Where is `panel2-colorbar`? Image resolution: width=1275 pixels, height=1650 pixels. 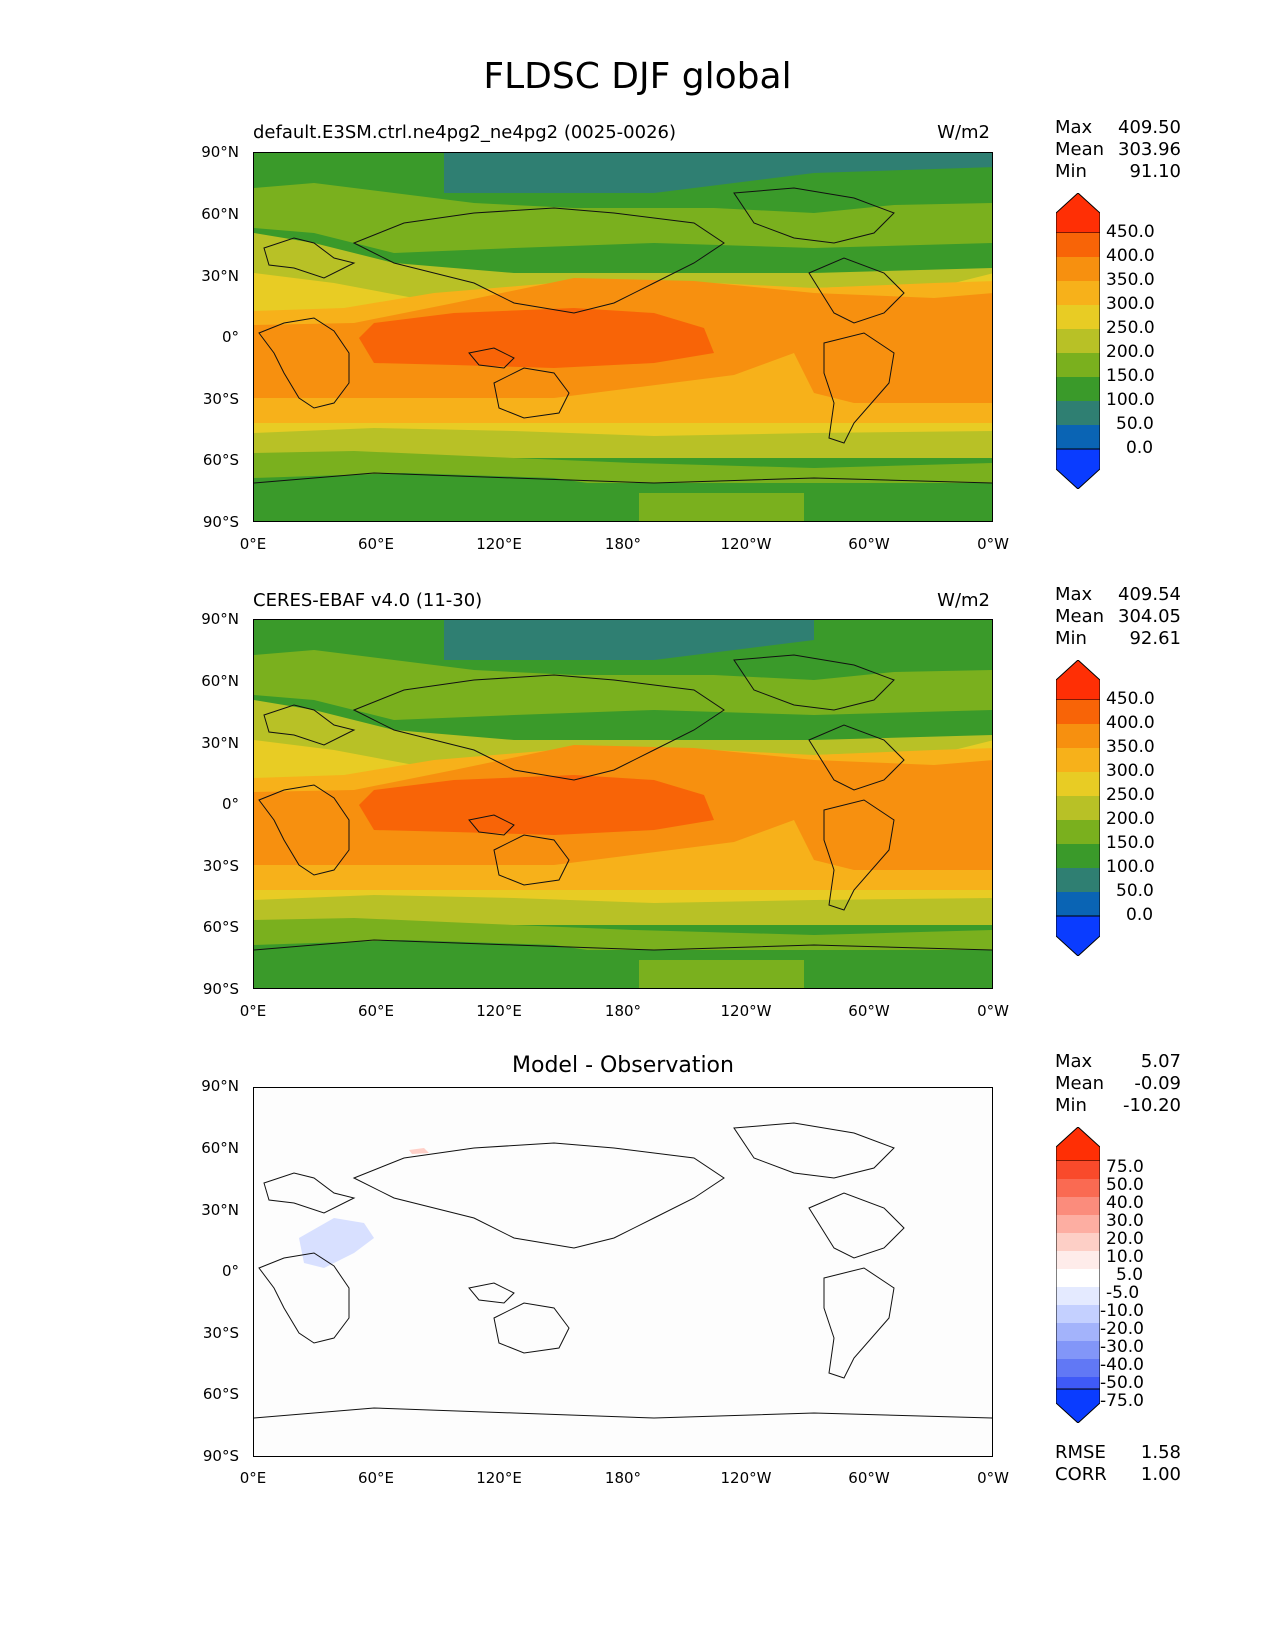 panel2-colorbar is located at coordinates (1078, 809).